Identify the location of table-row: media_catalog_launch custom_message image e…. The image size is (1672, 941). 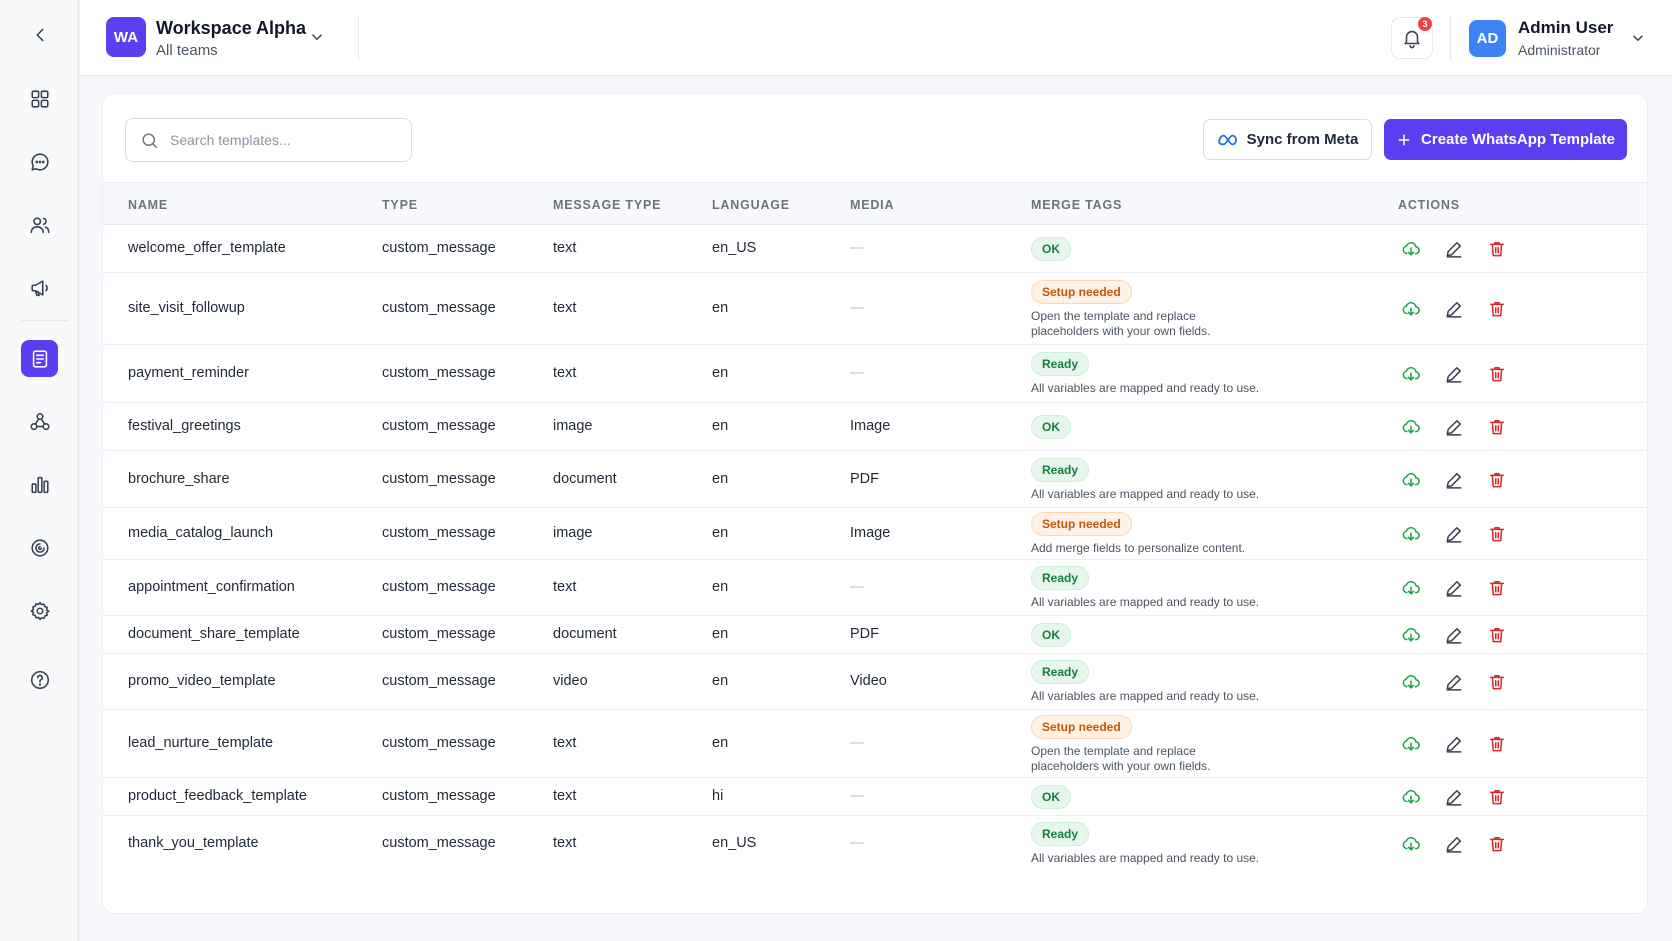
(875, 534).